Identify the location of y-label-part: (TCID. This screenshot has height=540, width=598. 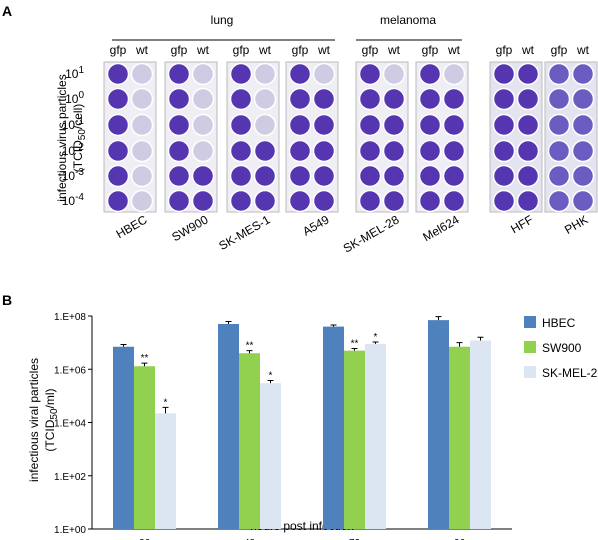
(78, 156).